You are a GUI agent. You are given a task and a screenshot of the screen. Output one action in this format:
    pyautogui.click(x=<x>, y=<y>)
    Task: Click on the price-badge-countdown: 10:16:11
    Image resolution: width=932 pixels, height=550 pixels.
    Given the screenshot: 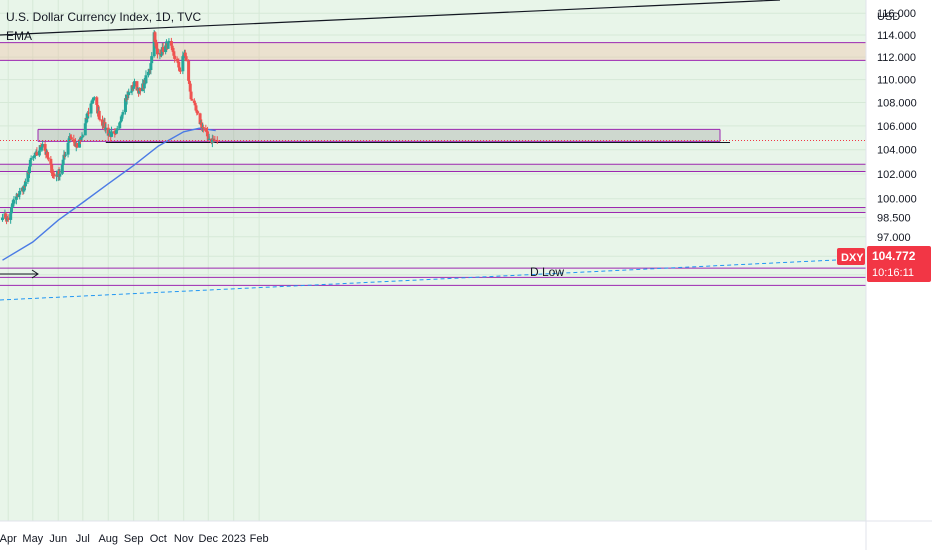 What is the action you would take?
    pyautogui.click(x=893, y=273)
    